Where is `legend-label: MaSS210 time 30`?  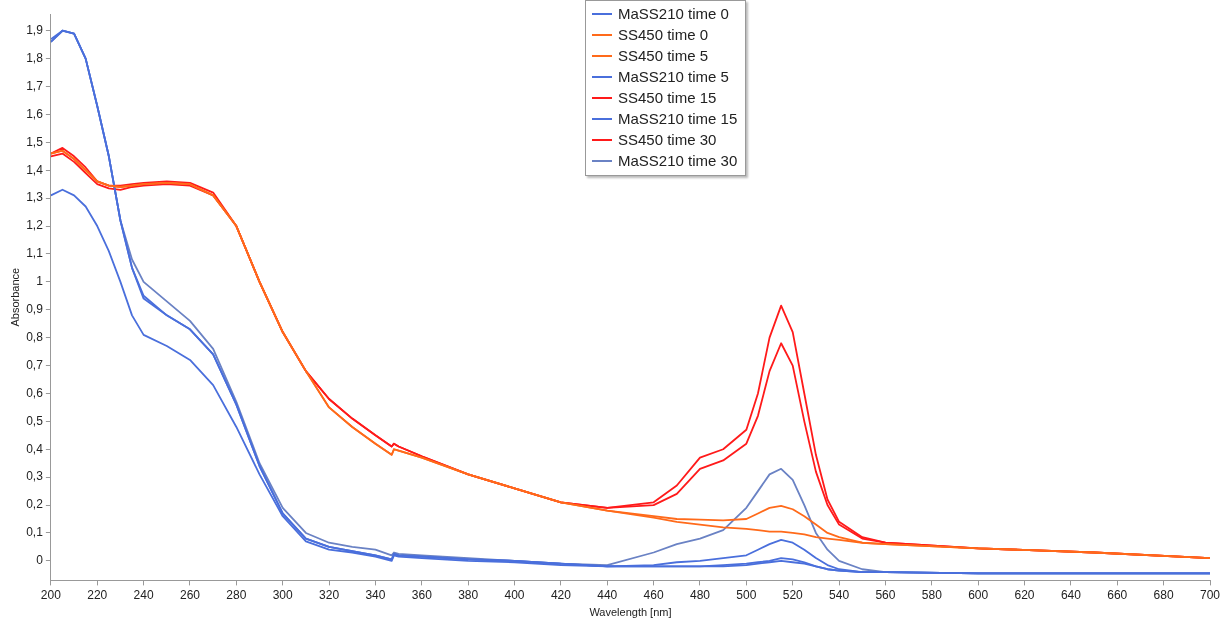
legend-label: MaSS210 time 30 is located at coordinates (678, 160).